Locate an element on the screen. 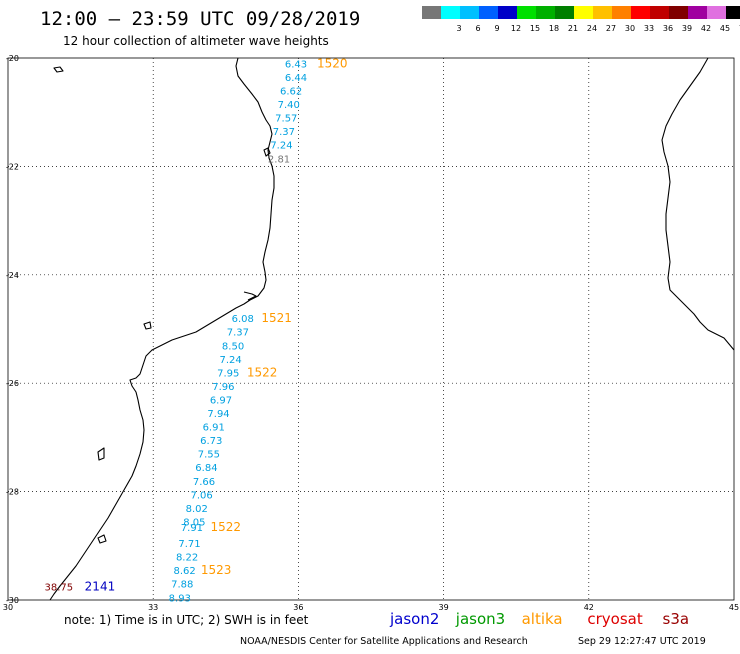 The height and width of the screenshot is (654, 740). wave-height-value: 6.08 is located at coordinates (243, 319).